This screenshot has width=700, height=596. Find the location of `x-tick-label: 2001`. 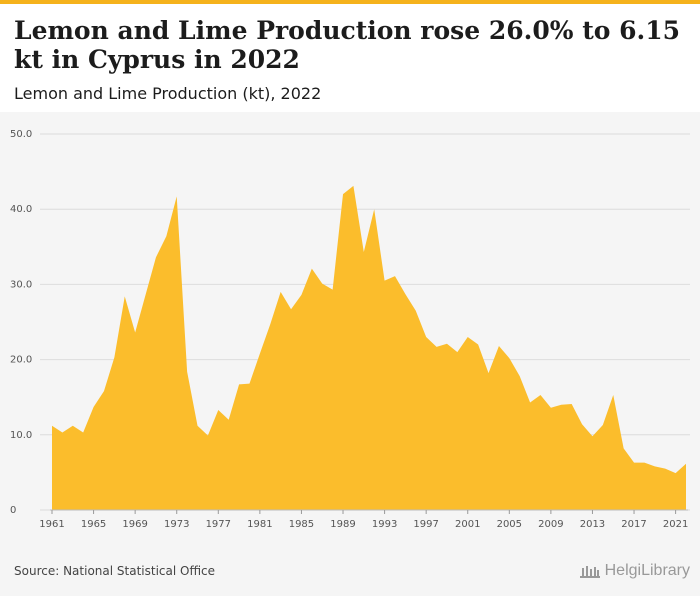

x-tick-label: 2001 is located at coordinates (467, 524).